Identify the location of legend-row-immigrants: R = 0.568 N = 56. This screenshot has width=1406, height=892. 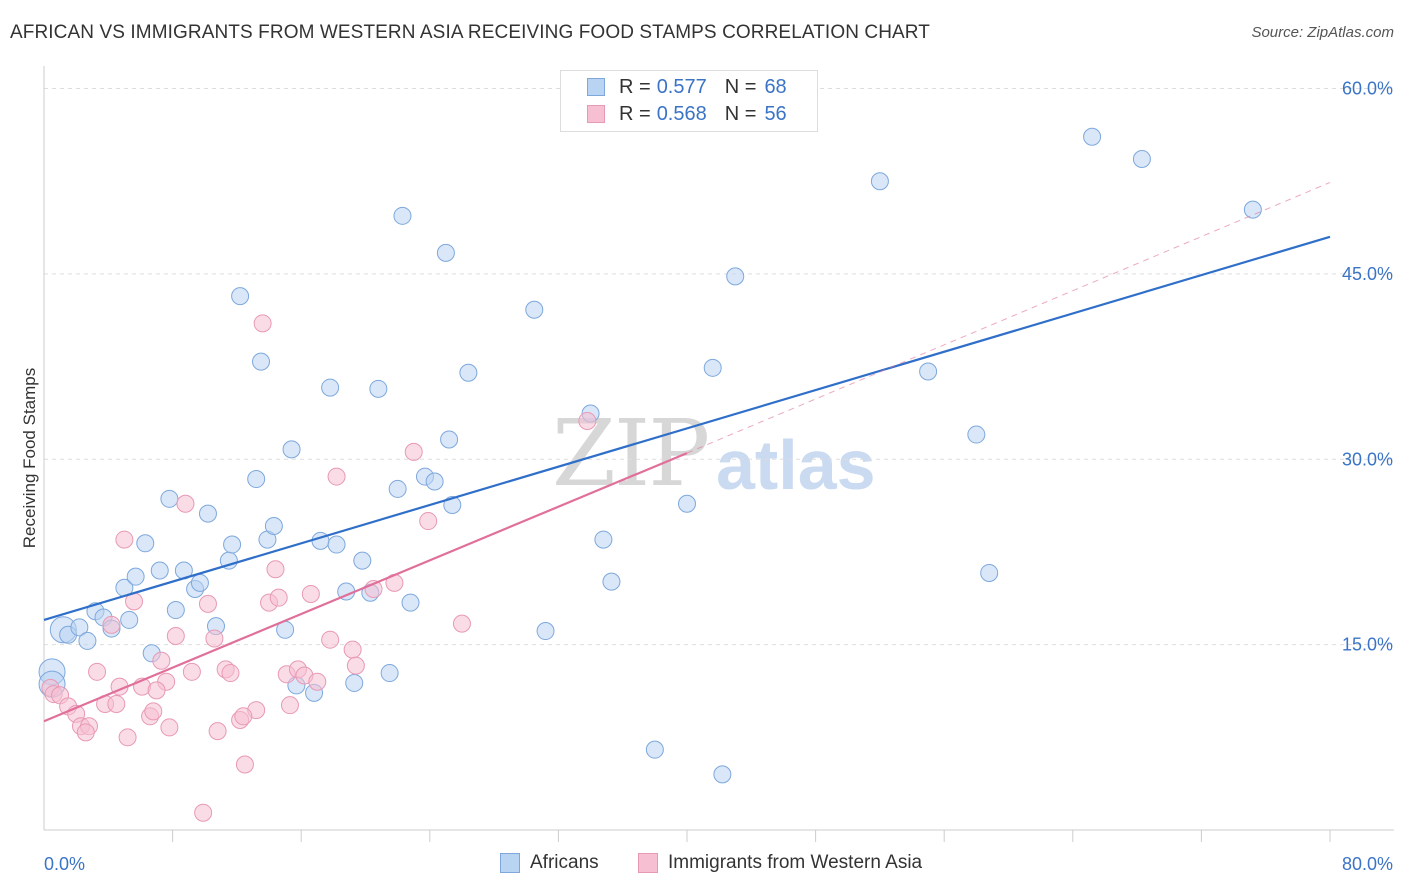
(687, 114).